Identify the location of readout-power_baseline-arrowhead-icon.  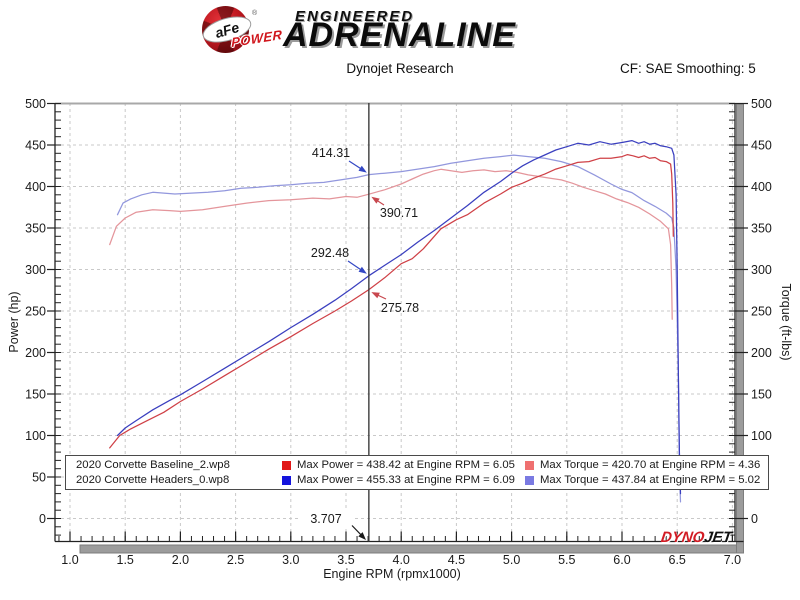
(375, 295).